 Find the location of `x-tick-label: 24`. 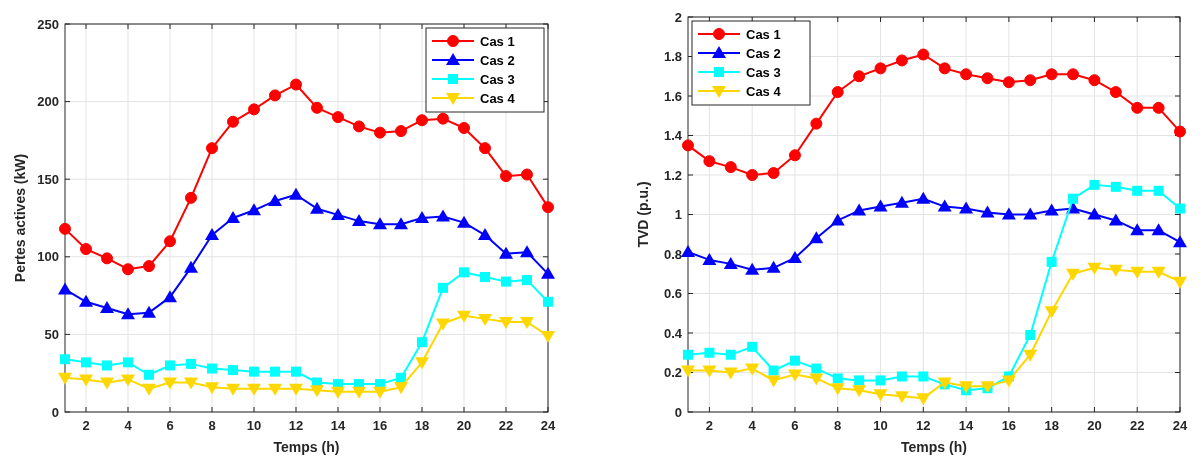

x-tick-label: 24 is located at coordinates (1180, 425).